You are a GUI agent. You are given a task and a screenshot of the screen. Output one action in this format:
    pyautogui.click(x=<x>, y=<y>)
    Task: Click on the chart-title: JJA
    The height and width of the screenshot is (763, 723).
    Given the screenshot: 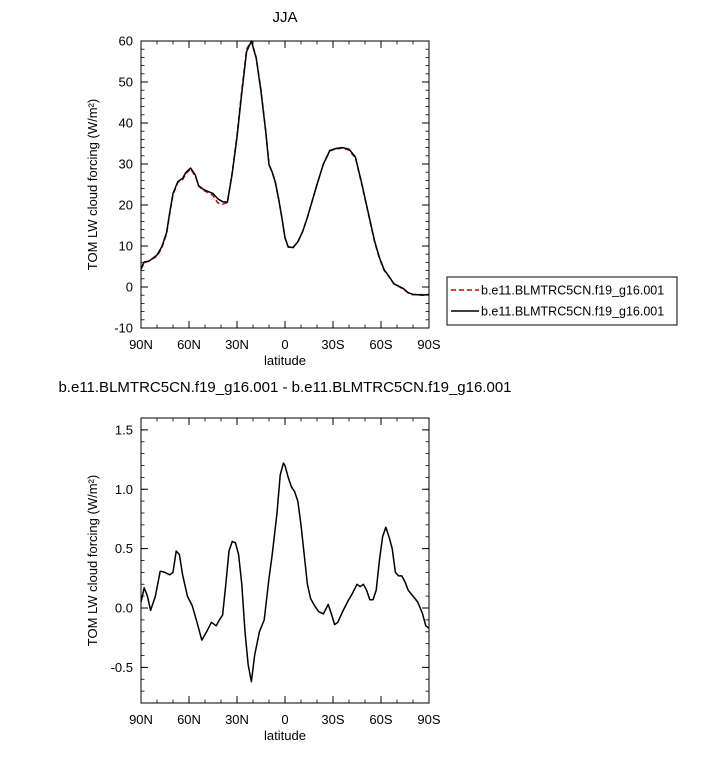 What is the action you would take?
    pyautogui.click(x=284, y=17)
    